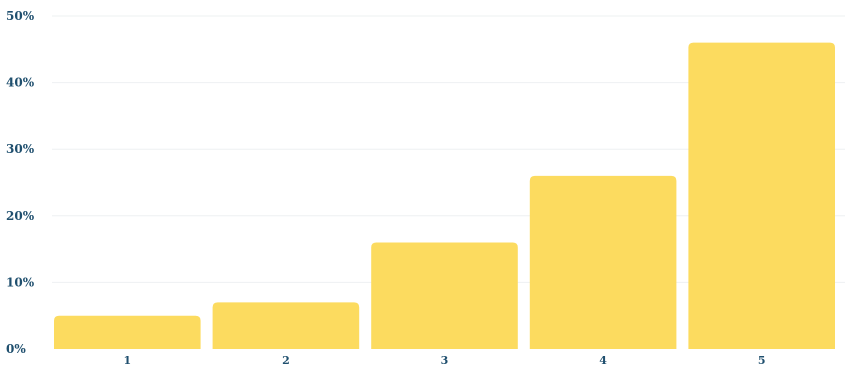 The width and height of the screenshot is (845, 367). Describe the element at coordinates (16, 349) in the screenshot. I see `y-tick-label: 0%` at that location.